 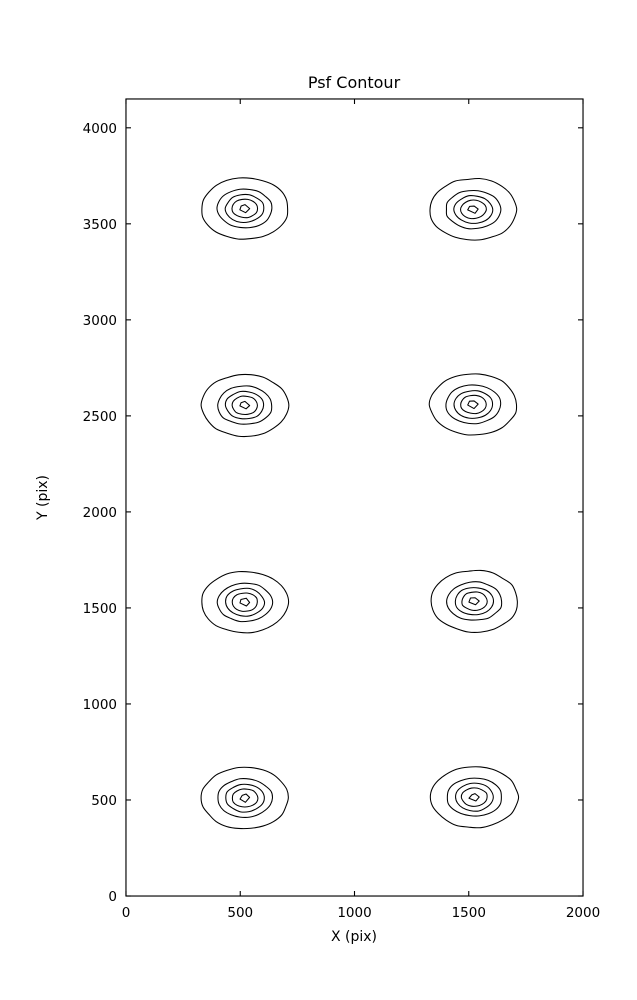 What do you see at coordinates (100, 225) in the screenshot?
I see `y-tick-label: 3500` at bounding box center [100, 225].